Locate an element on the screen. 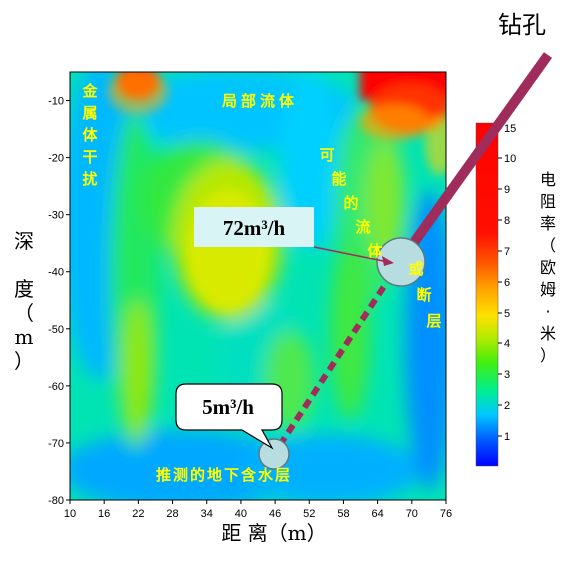  svg-text: 金属体干扰 is located at coordinates (89, 135).